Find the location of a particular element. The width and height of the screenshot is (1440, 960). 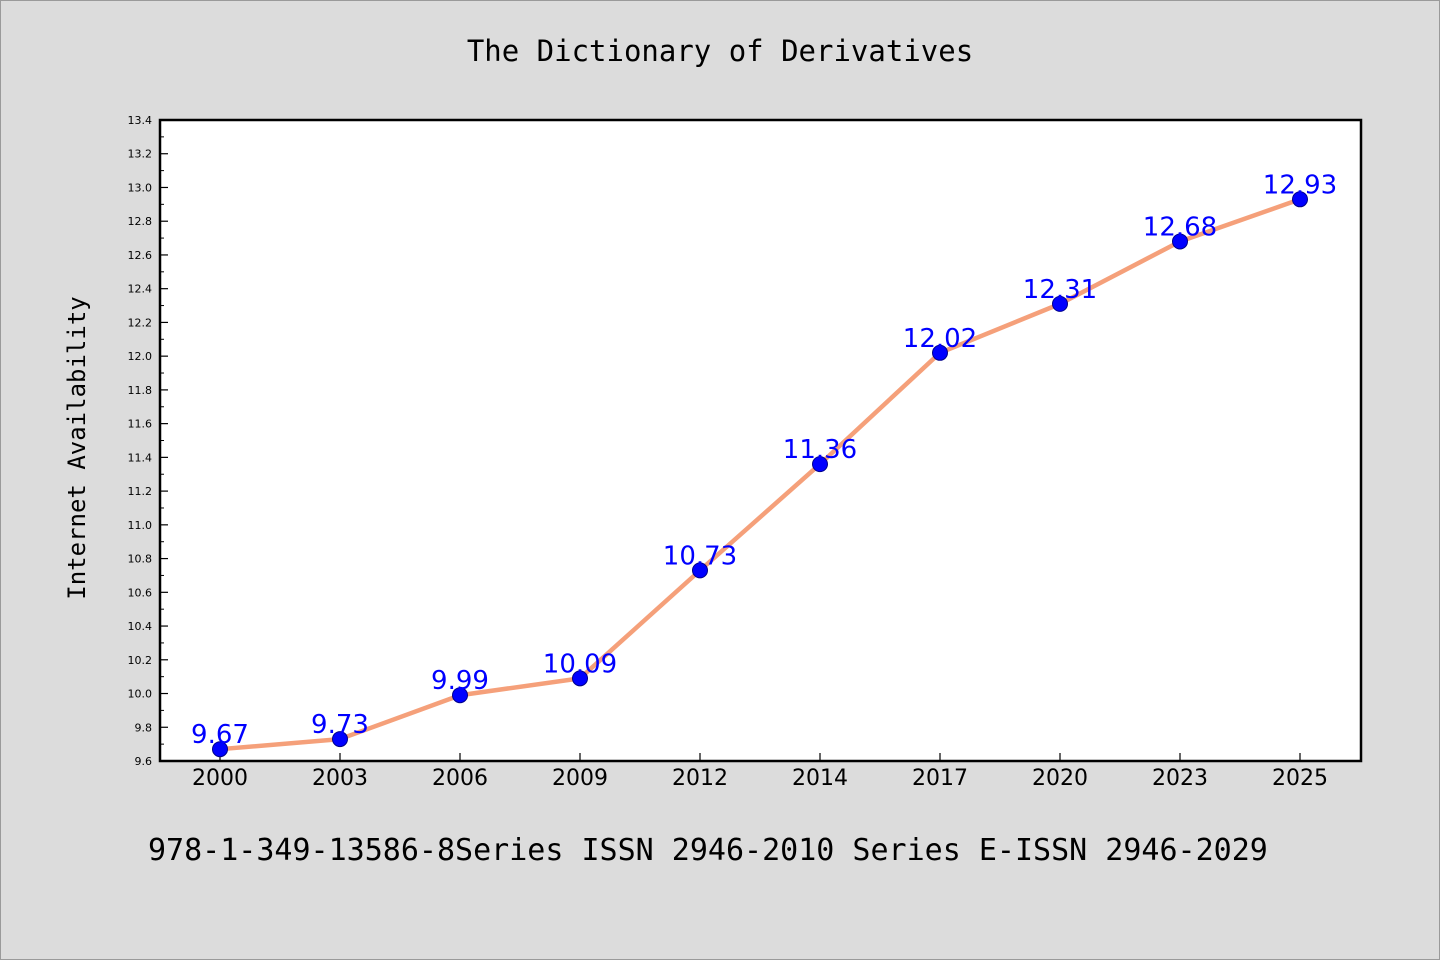

y-tick-label: 12.6 is located at coordinates (140, 255).